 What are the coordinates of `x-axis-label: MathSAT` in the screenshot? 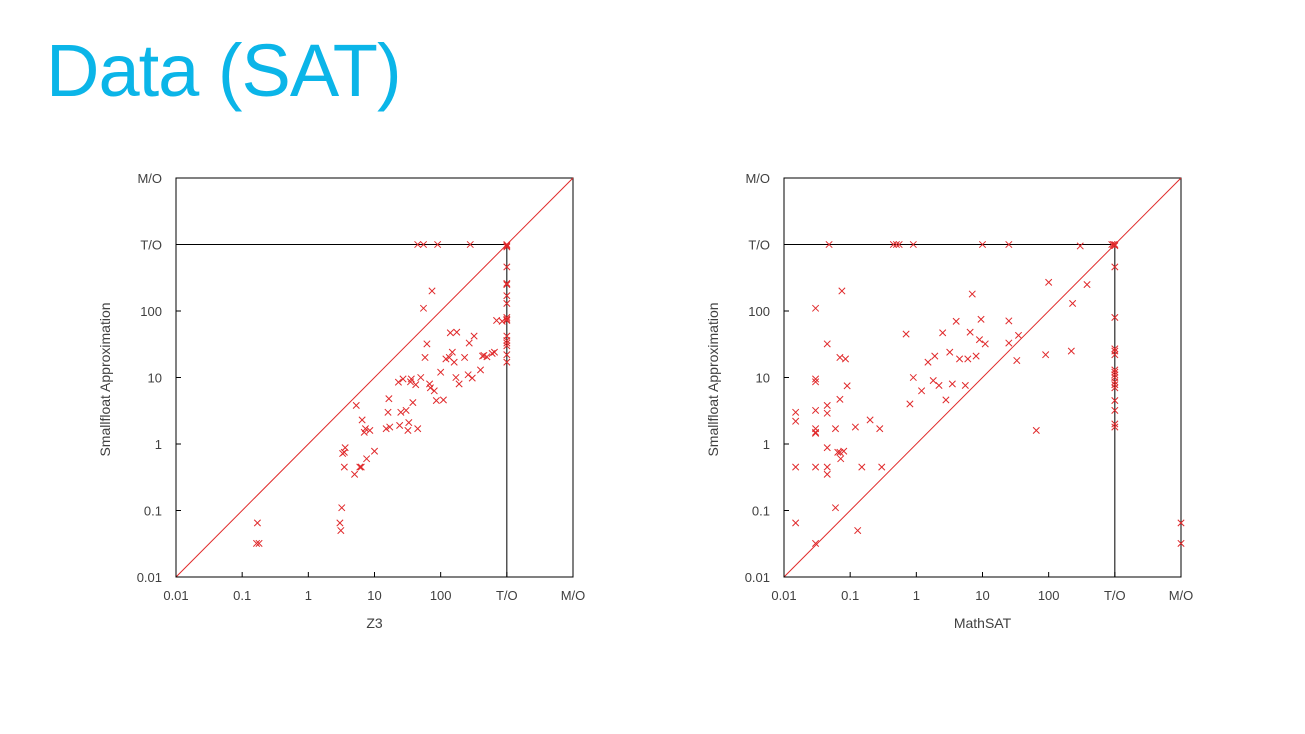 It's located at (983, 623).